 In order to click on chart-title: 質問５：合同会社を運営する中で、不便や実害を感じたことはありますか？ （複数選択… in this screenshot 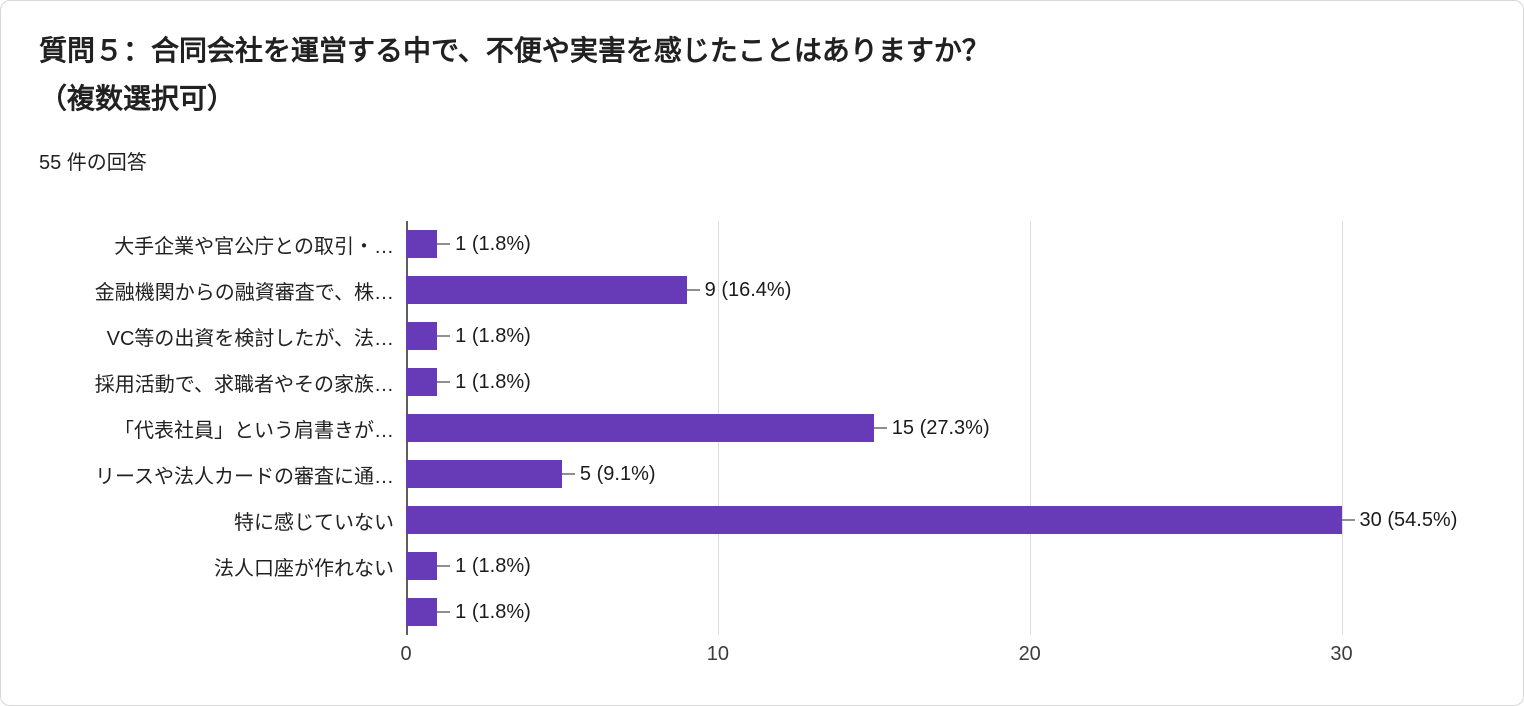, I will do `click(514, 74)`.